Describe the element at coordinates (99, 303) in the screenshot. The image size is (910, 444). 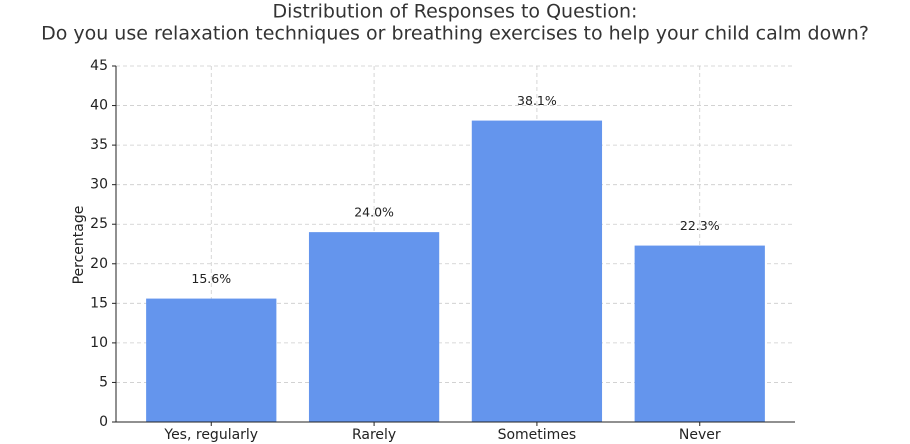
I see `y-tick-label: 15` at that location.